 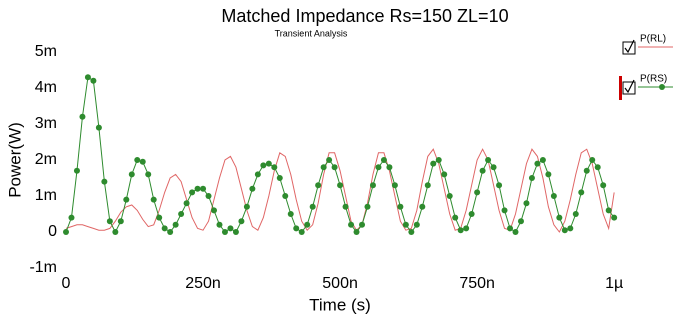 I want to click on x-tick-label: 500n, so click(x=340, y=283).